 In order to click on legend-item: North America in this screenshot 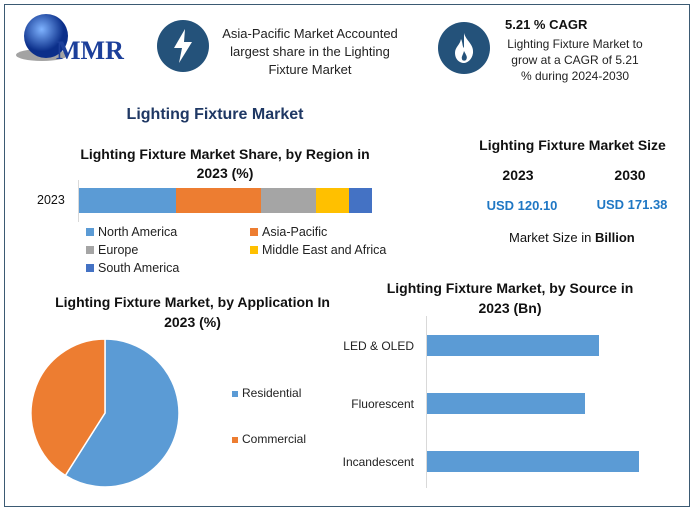, I will do `click(131, 232)`.